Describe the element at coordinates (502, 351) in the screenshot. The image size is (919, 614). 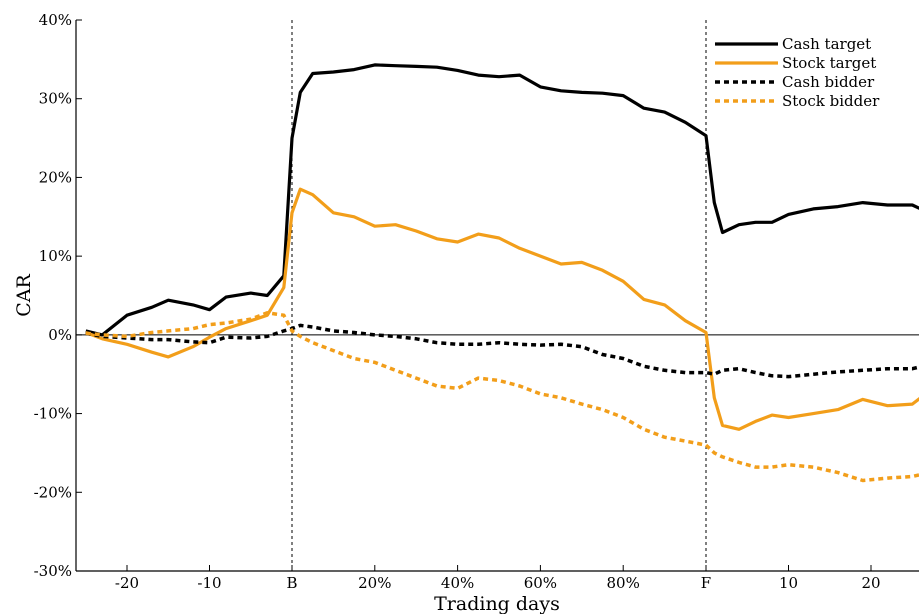
I see `series-line-cash-bidder` at that location.